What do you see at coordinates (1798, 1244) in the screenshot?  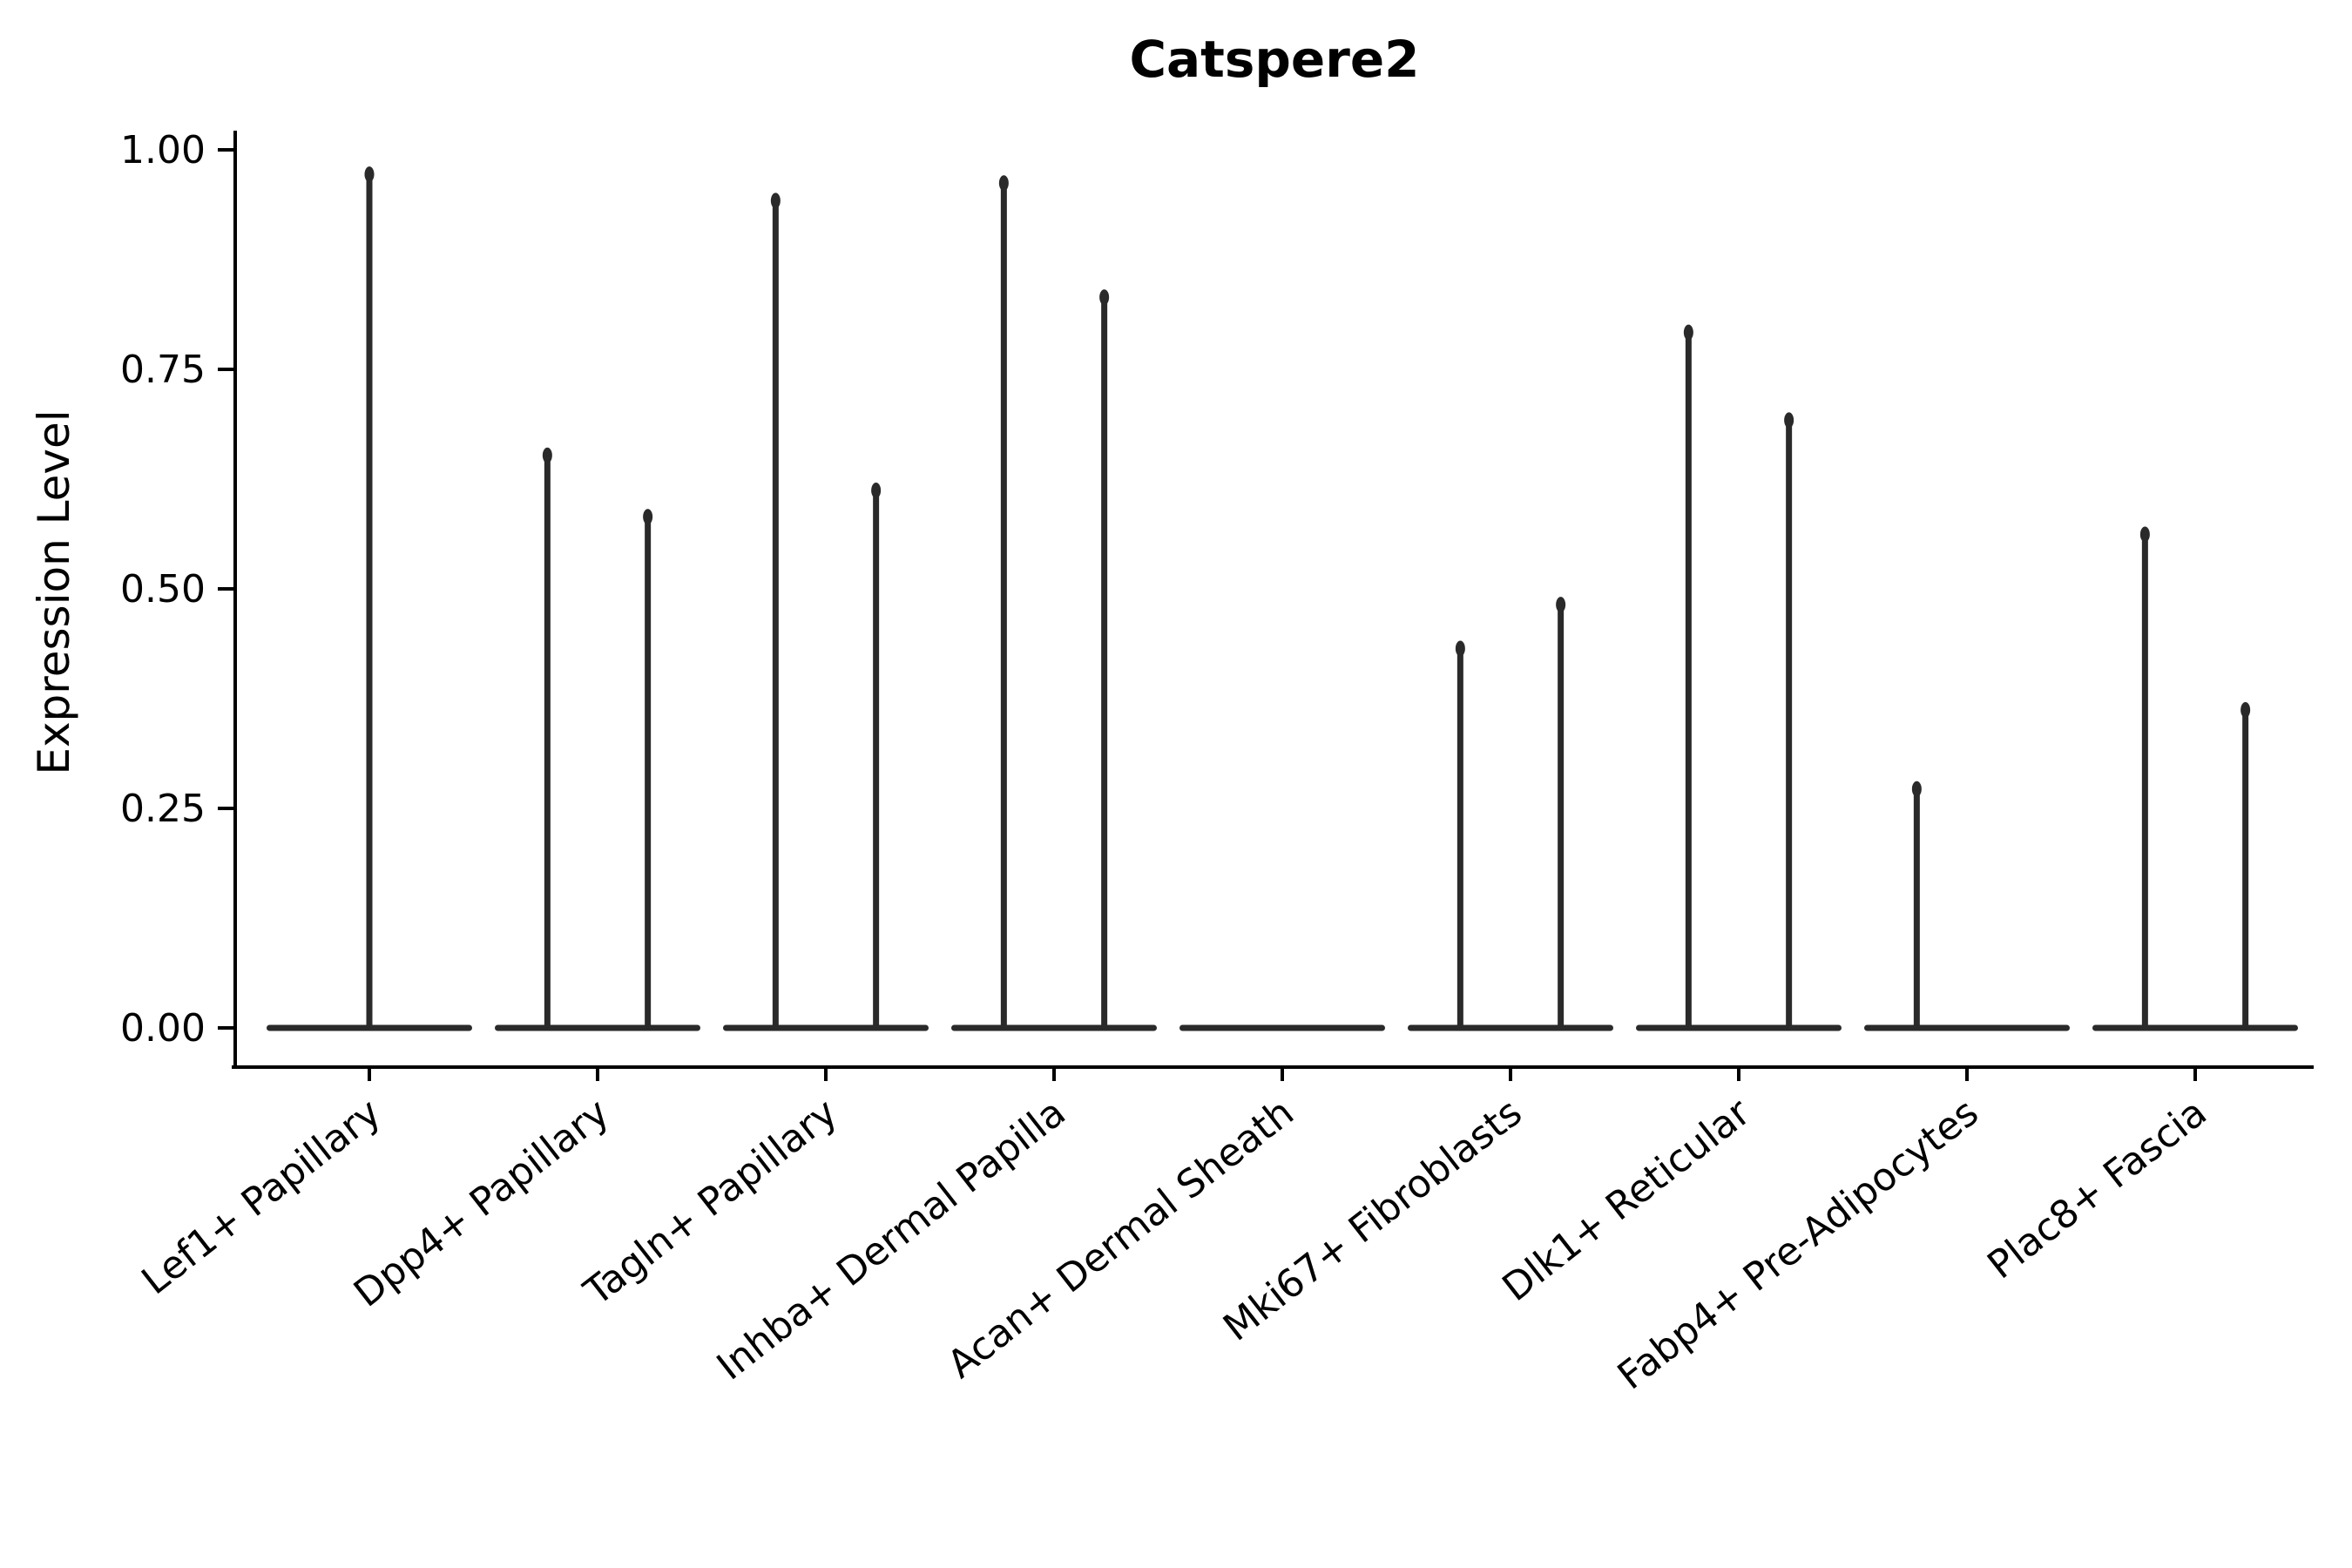 I see `x-tick-label: Fabp4+ Pre-Adipocytes` at bounding box center [1798, 1244].